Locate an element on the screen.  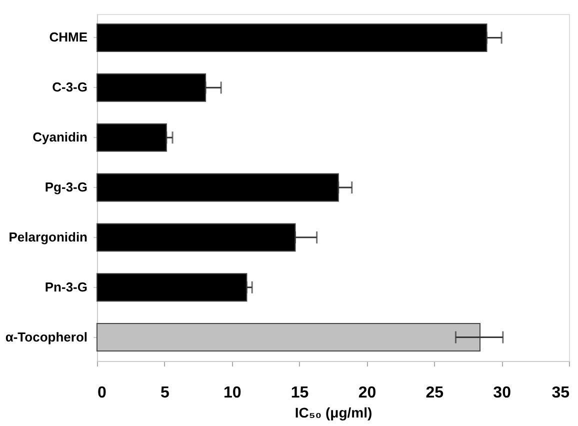
y-tick-label: Pn-3-G is located at coordinates (66, 286).